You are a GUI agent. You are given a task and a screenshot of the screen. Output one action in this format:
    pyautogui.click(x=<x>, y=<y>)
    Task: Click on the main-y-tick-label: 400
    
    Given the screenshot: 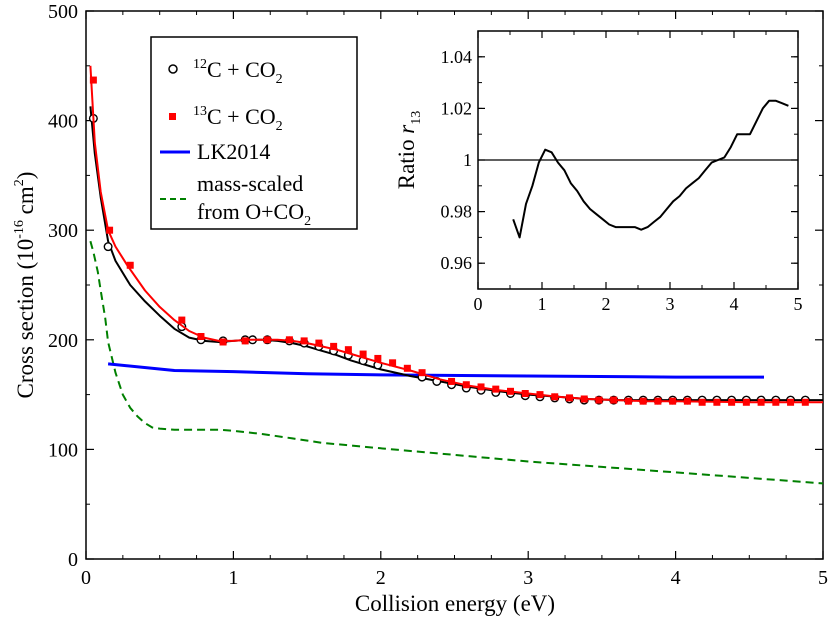 What is the action you would take?
    pyautogui.click(x=63, y=122)
    